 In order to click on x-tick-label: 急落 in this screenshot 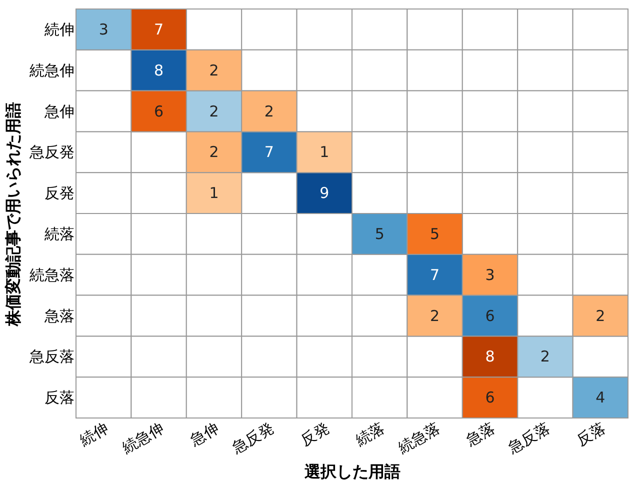, I will do `click(480, 434)`.